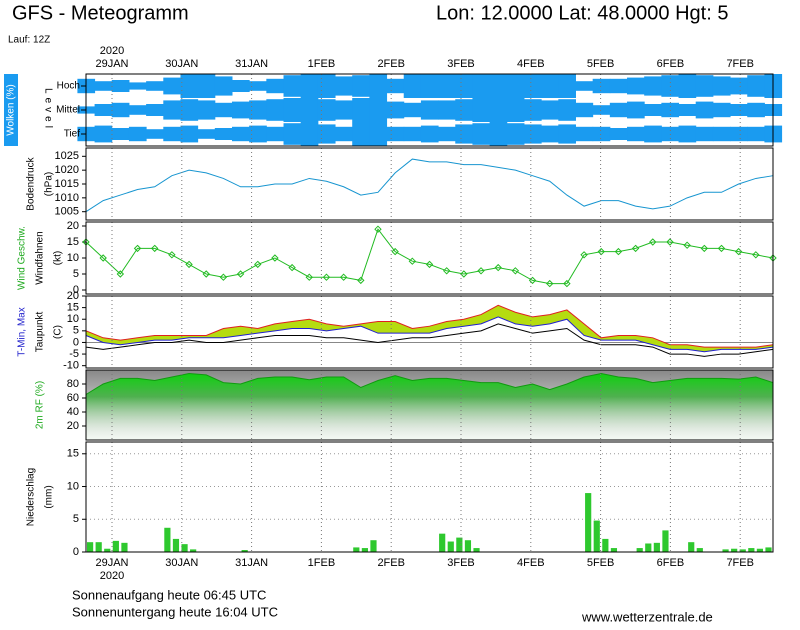  I want to click on date-label-top: 1FEB, so click(322, 64).